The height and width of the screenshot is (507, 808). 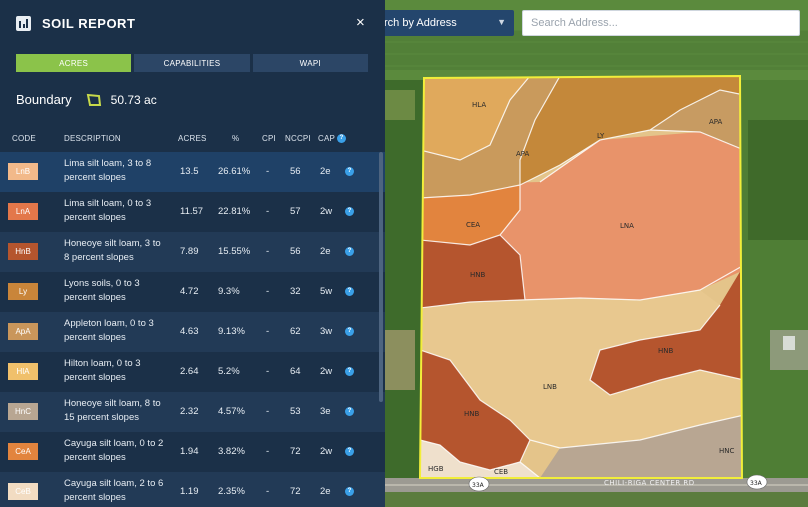 What do you see at coordinates (92, 138) in the screenshot?
I see `header-description: DESCRIPTION` at bounding box center [92, 138].